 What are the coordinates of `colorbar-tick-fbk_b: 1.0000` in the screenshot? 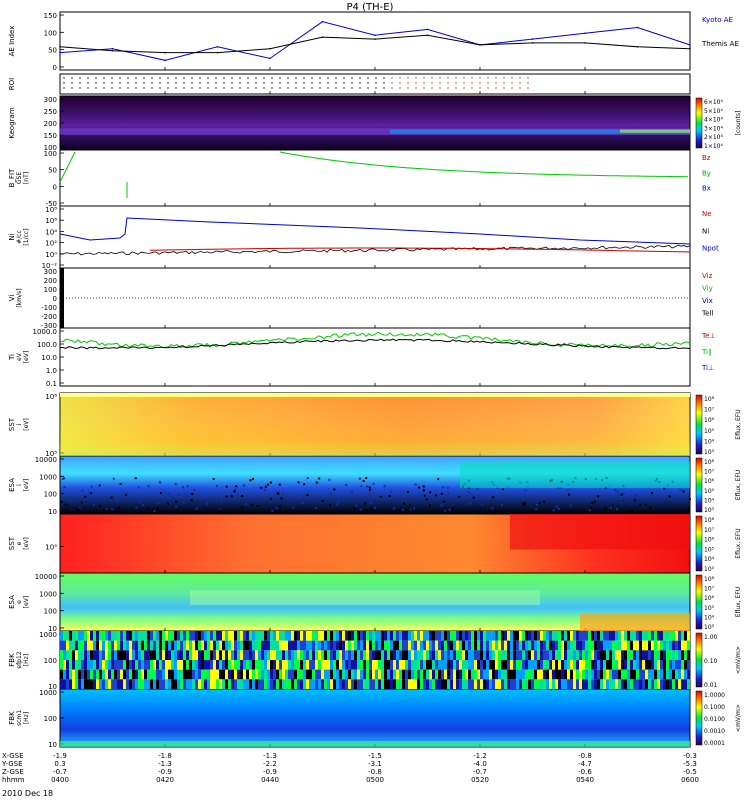 It's located at (714, 695).